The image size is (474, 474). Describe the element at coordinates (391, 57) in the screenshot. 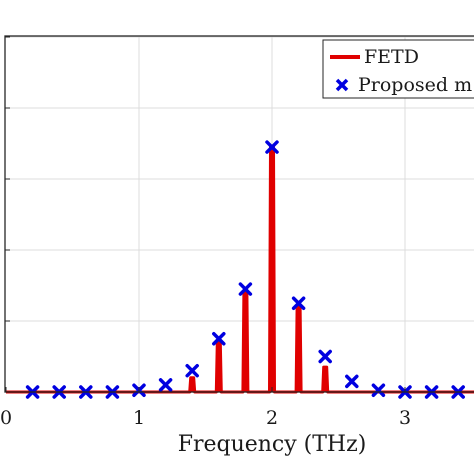

I see `legend-fetd-label: FETD` at that location.